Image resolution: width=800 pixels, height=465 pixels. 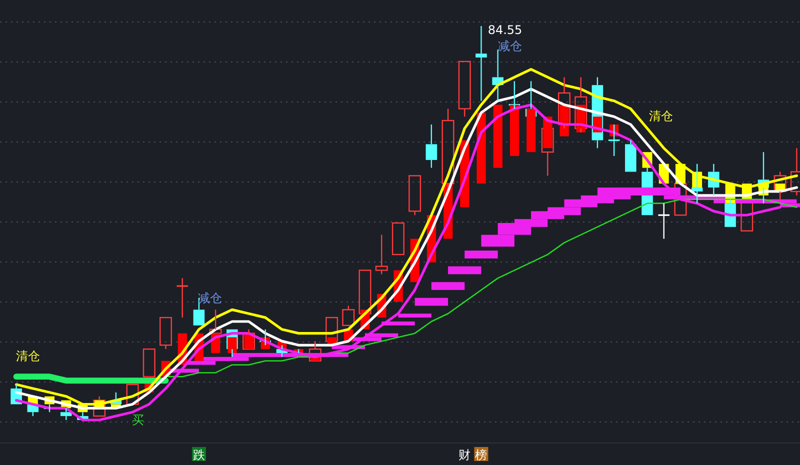 What do you see at coordinates (198, 455) in the screenshot?
I see `x-tick-label: 跌` at bounding box center [198, 455].